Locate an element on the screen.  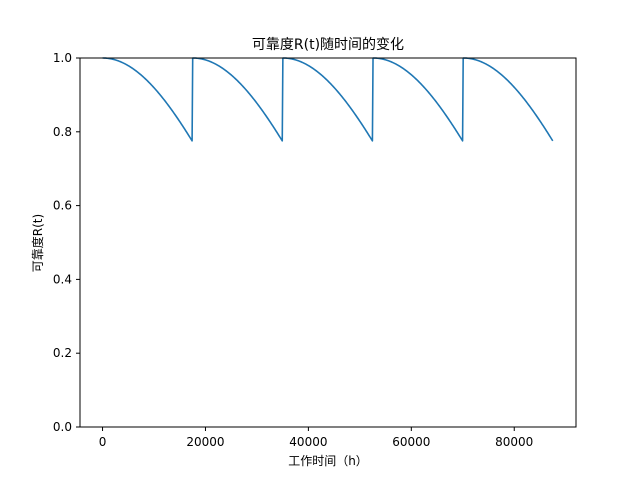
series-layer is located at coordinates (328, 99).